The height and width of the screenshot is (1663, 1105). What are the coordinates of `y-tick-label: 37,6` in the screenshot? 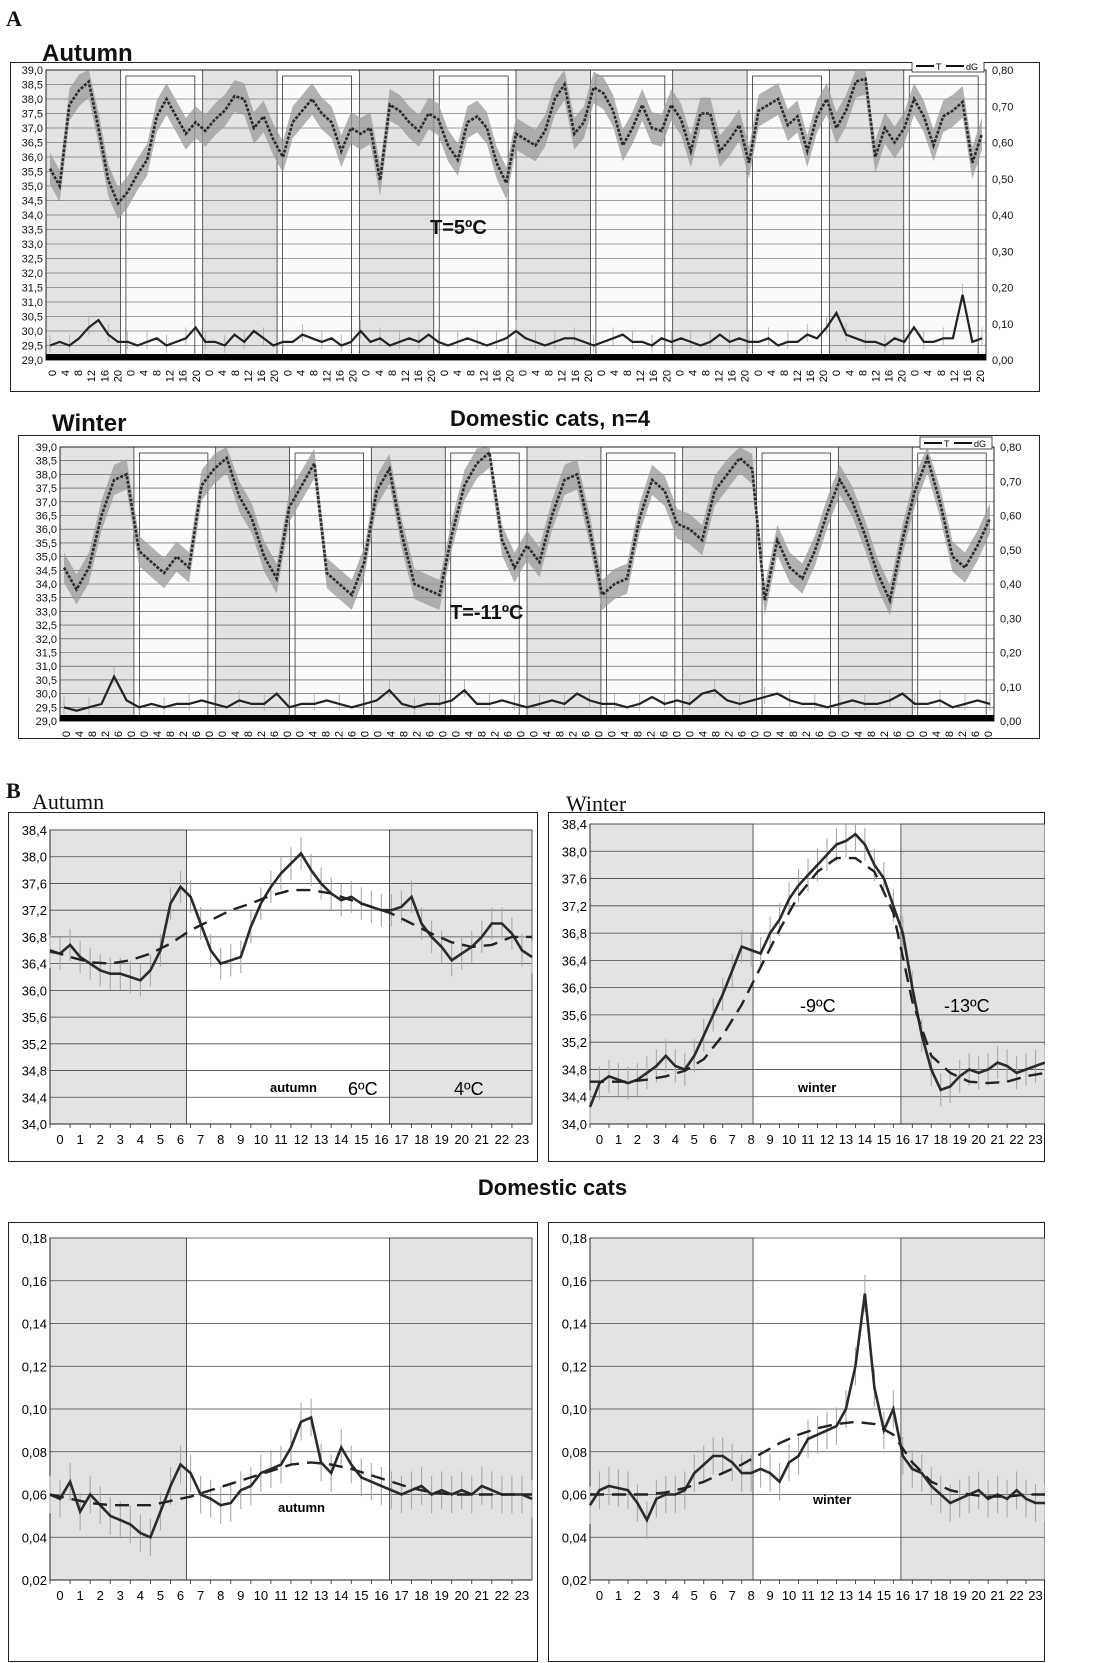 It's located at (34, 883).